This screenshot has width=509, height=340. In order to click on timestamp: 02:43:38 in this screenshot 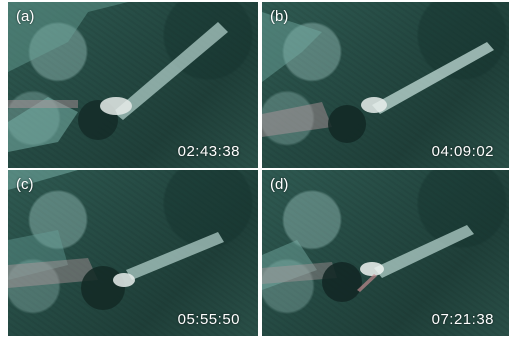, I will do `click(208, 151)`.